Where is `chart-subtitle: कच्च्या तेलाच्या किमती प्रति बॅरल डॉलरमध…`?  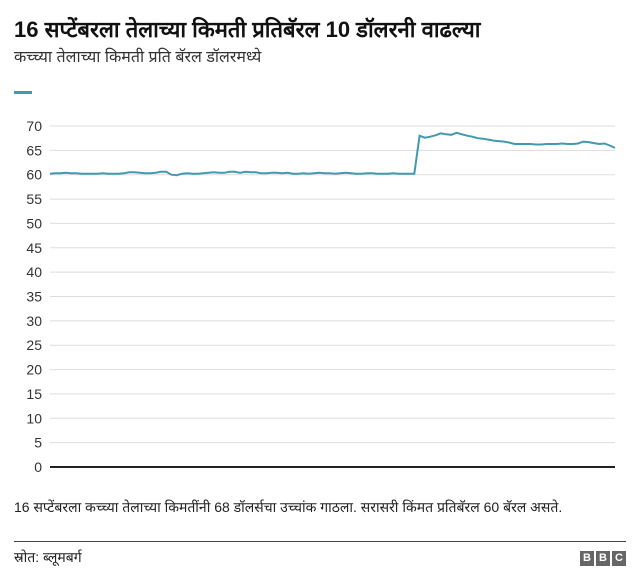 chart-subtitle: कच्च्या तेलाच्या किमती प्रति बॅरल डॉलरमध… is located at coordinates (138, 57).